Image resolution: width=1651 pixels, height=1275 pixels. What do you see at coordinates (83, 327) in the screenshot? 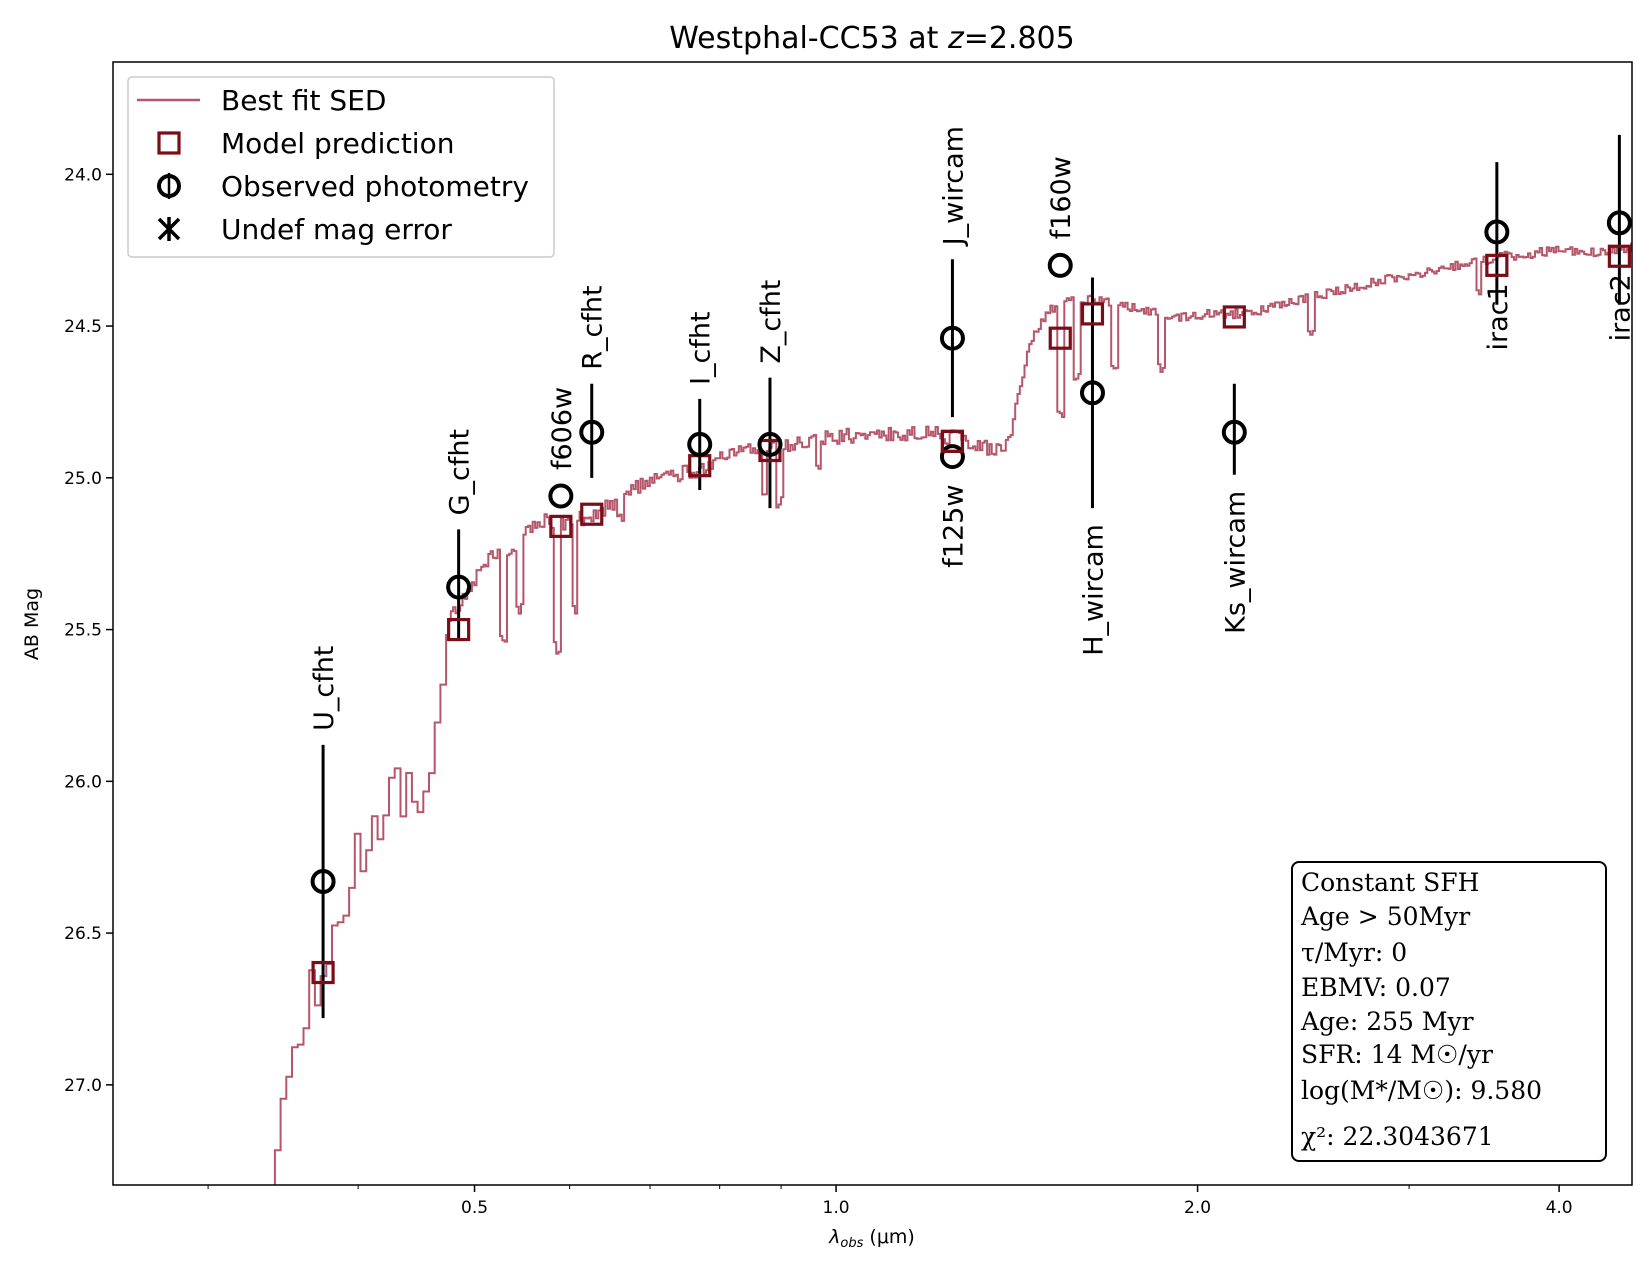
I see `y-tick-label: 24.5` at bounding box center [83, 327].